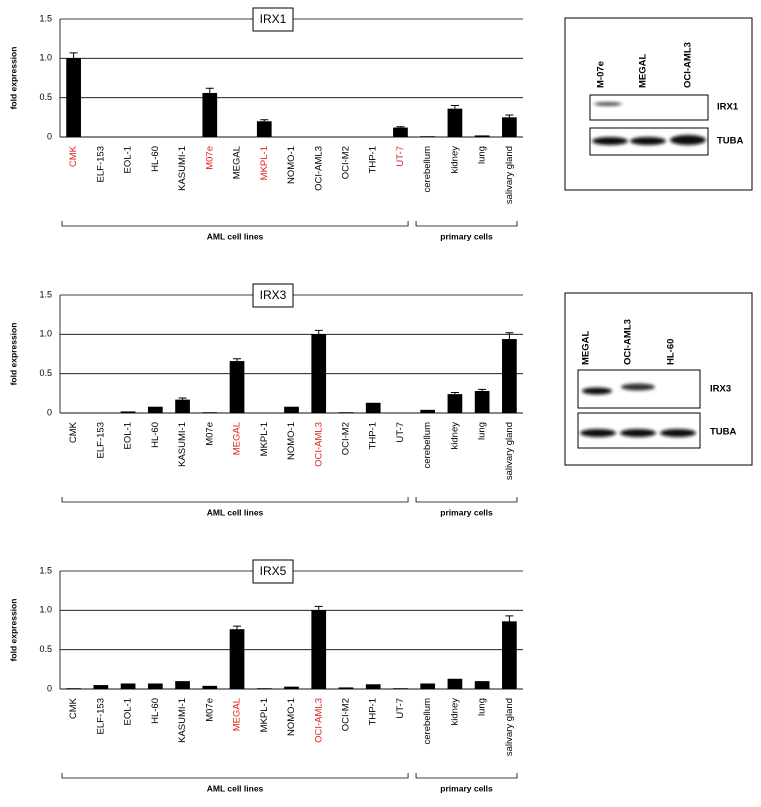 The height and width of the screenshot is (807, 761). Describe the element at coordinates (400, 708) in the screenshot. I see `x-tick-label: UT-7` at that location.